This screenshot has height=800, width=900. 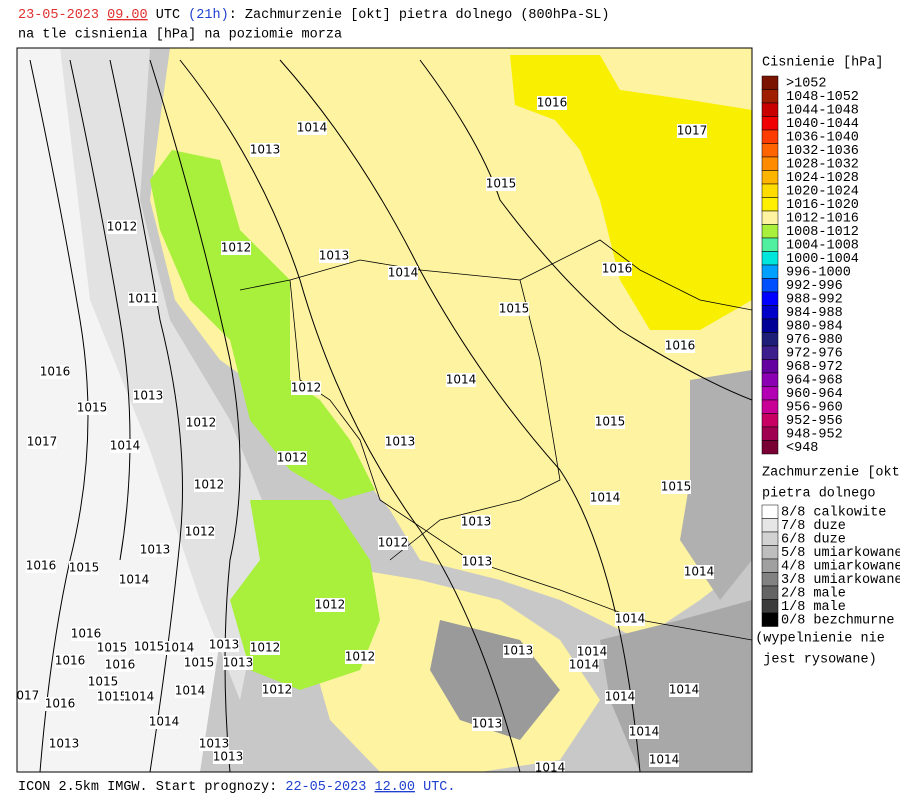 I want to click on legend-label: 1000-1004, so click(x=822, y=259).